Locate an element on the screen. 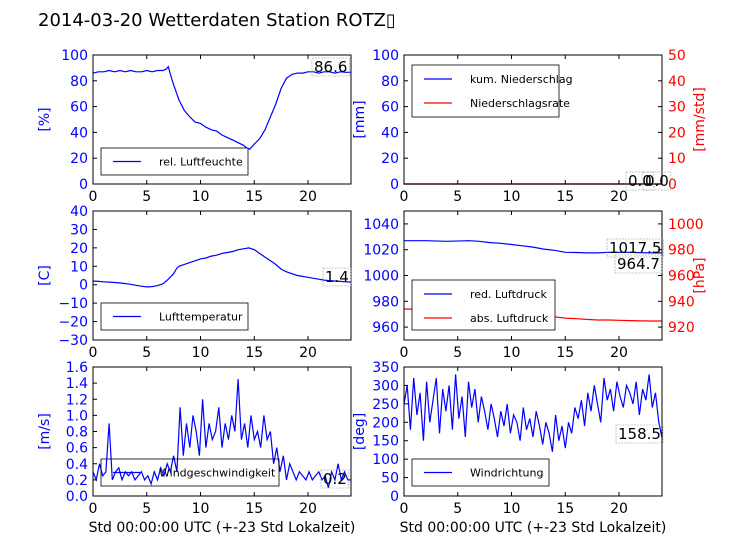  y-axis-label: [m/s] is located at coordinates (45, 431).